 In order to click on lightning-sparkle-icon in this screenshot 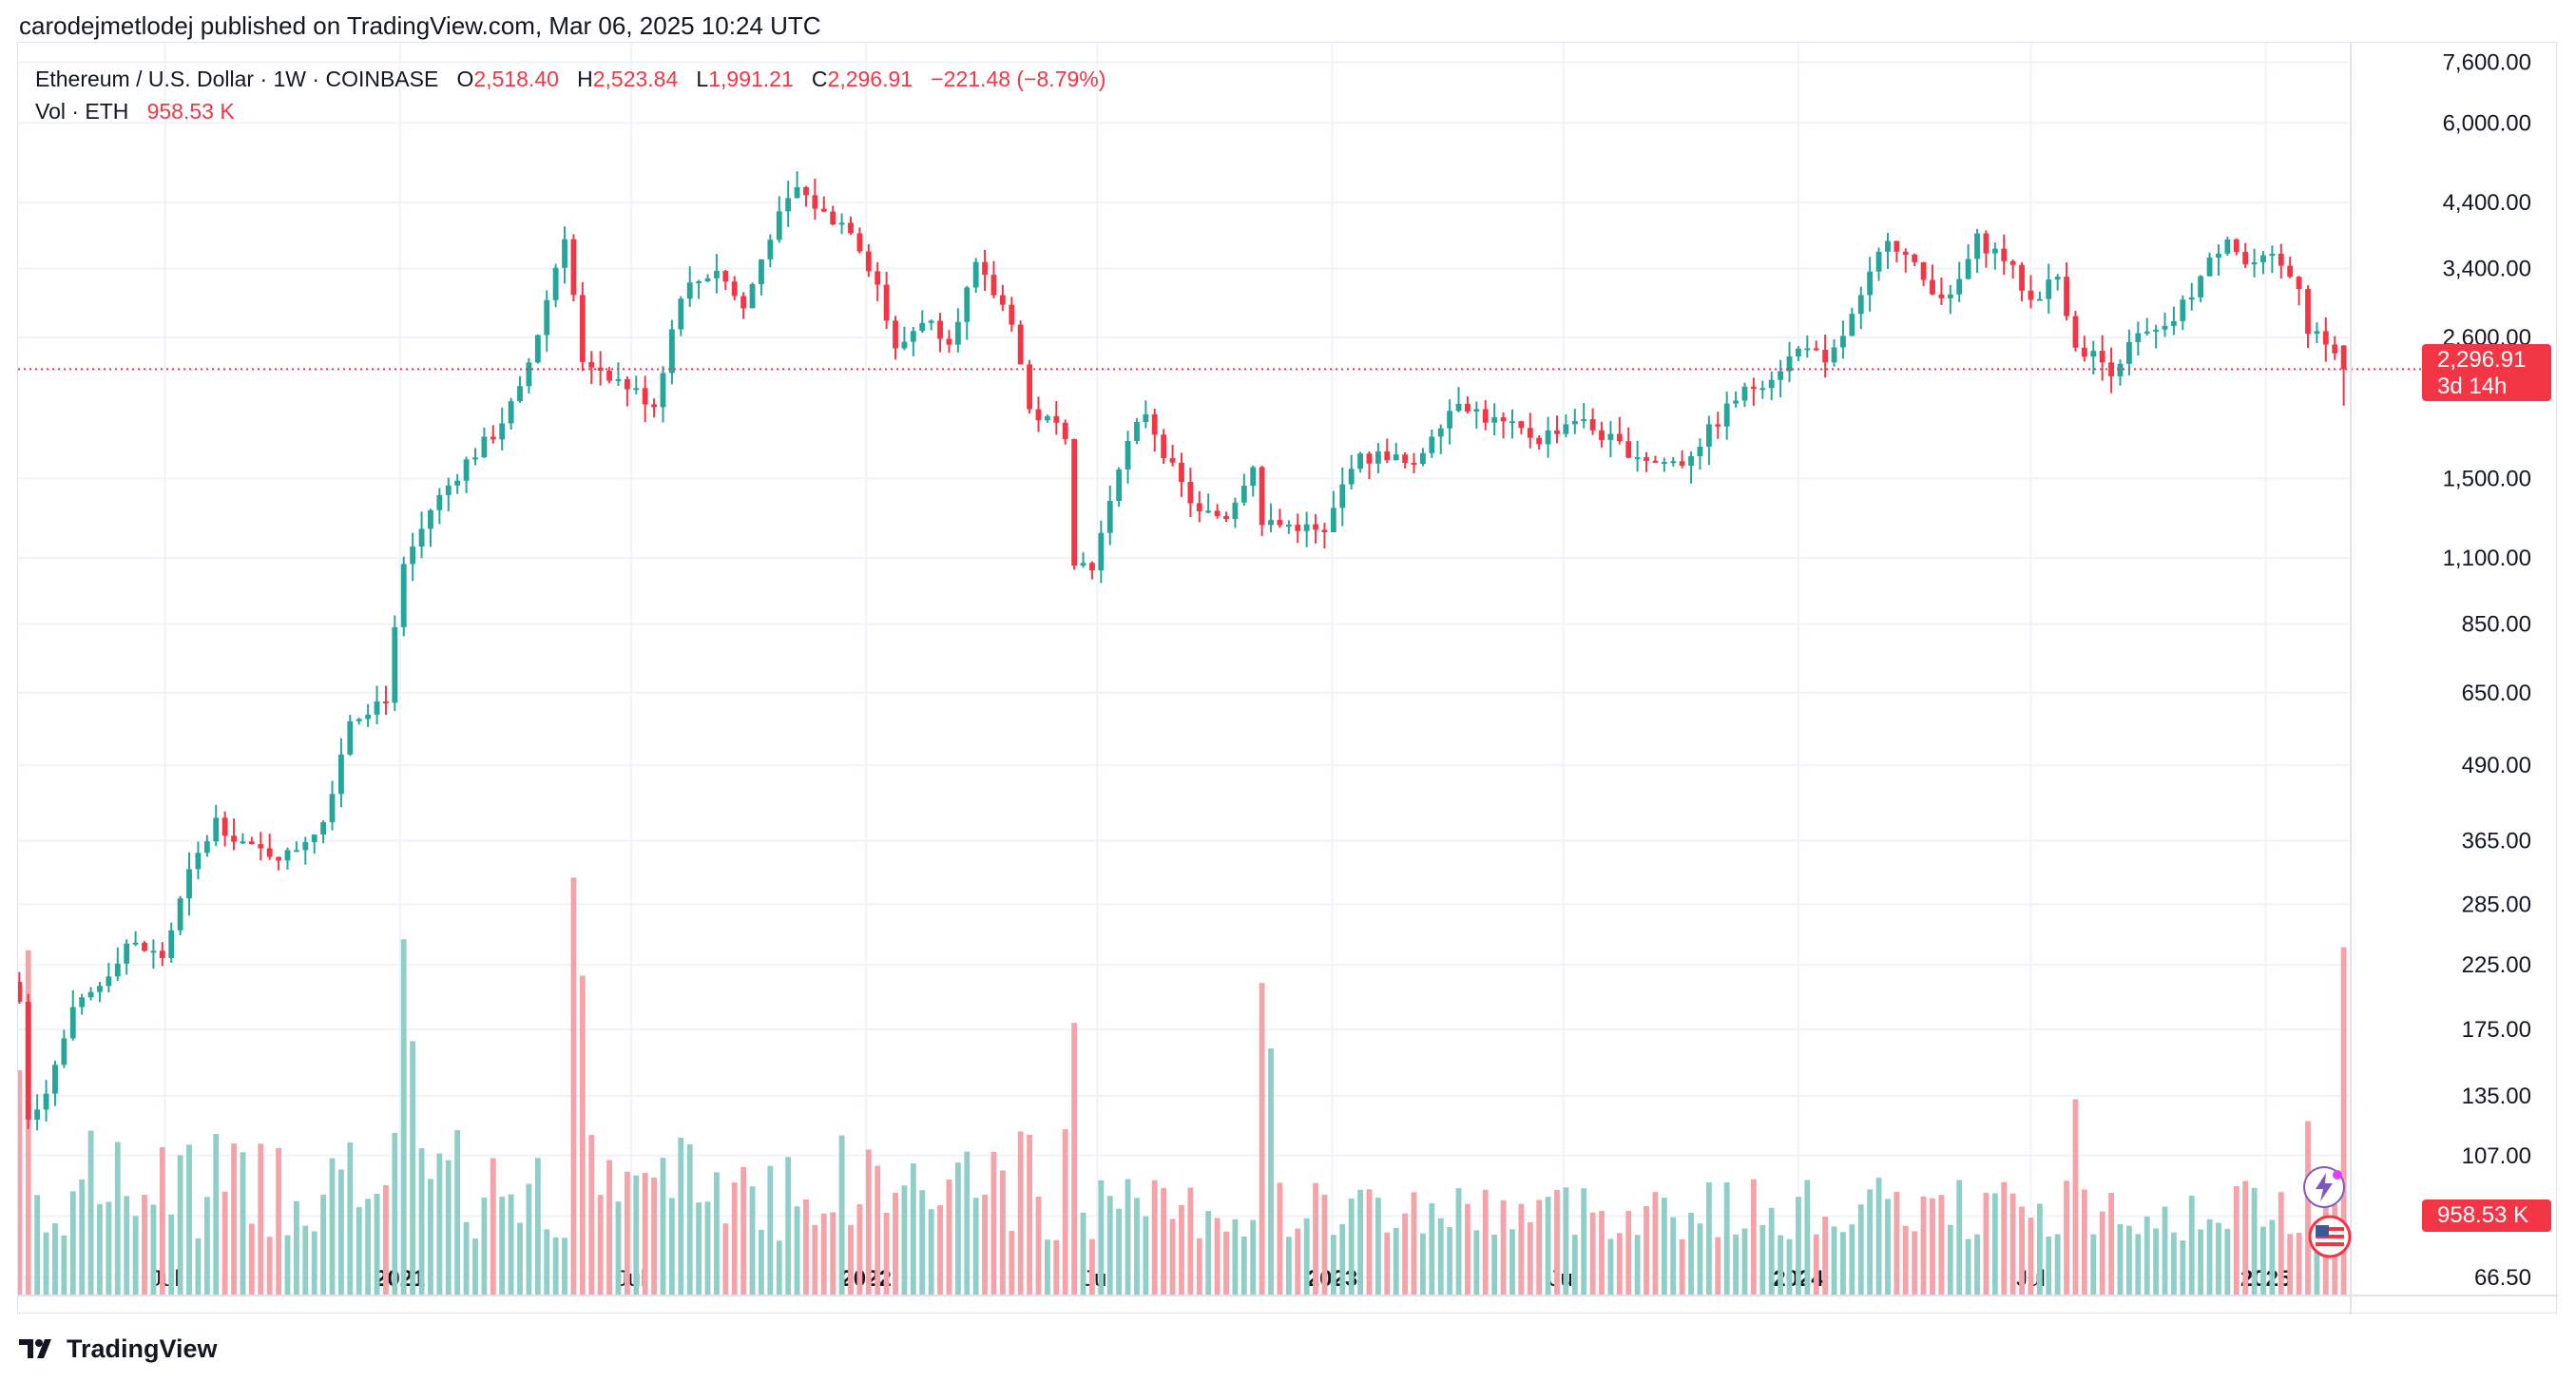, I will do `click(2324, 1187)`.